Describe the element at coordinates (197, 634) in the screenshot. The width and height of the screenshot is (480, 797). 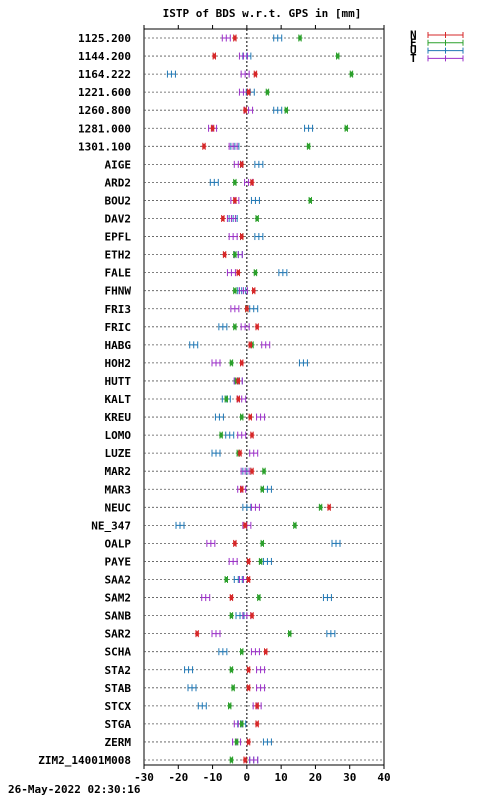
I see `point-n-sar2` at that location.